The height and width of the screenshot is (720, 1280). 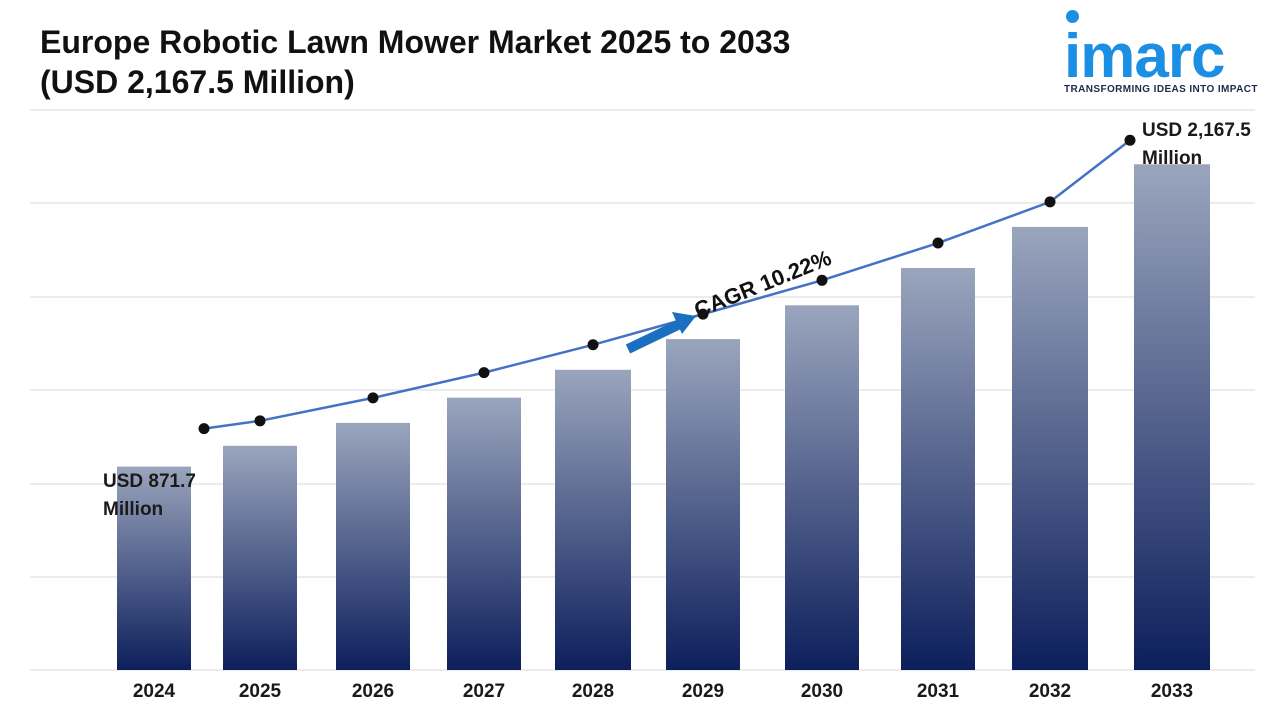 I want to click on x-tick-2030: 2030, so click(x=822, y=691).